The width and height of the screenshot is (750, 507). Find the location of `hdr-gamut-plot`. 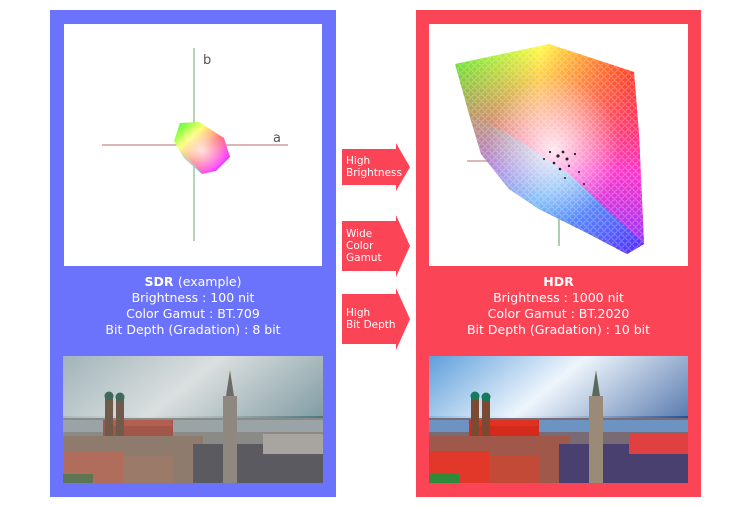

hdr-gamut-plot is located at coordinates (549, 149).